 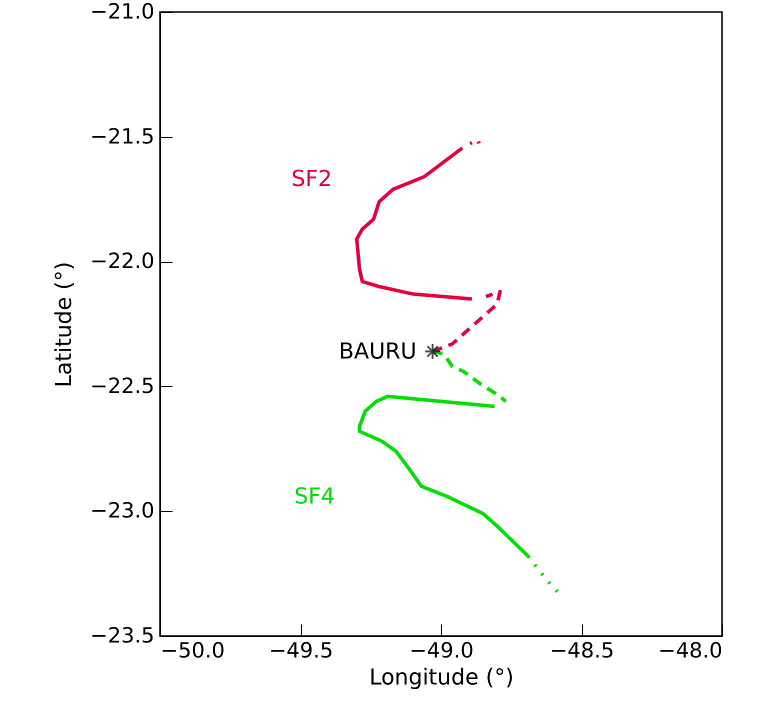 I want to click on x-axis-title: Longitude (°), so click(x=441, y=678).